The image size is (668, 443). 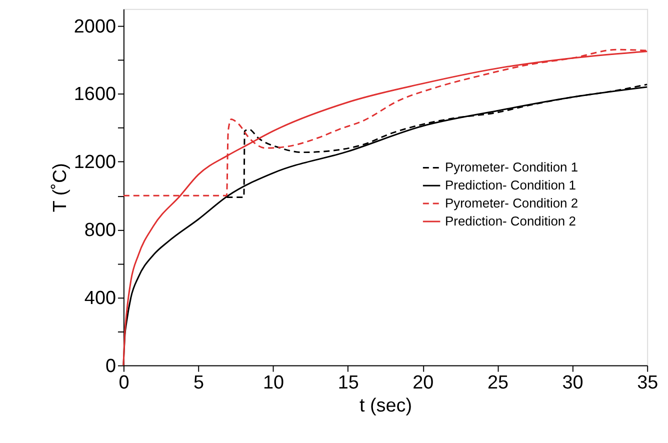 I want to click on legend-label: Prediction- Condition 1, so click(x=510, y=185).